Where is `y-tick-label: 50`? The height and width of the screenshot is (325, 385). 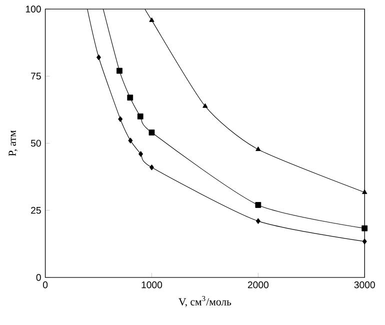
y-tick-label: 50 is located at coordinates (35, 143).